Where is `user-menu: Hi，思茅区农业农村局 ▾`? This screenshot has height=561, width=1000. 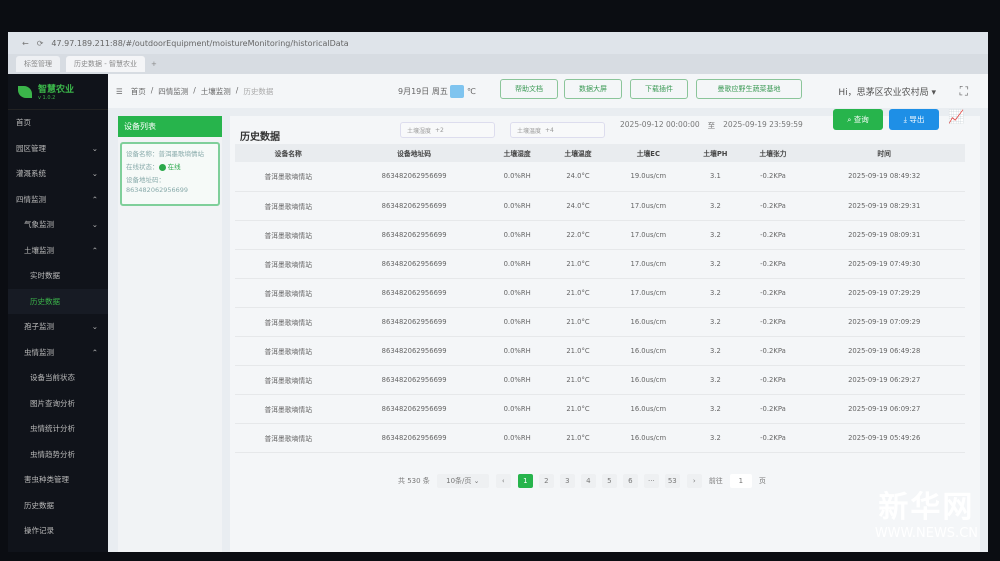 user-menu: Hi，思茅区农业农村局 ▾ is located at coordinates (887, 92).